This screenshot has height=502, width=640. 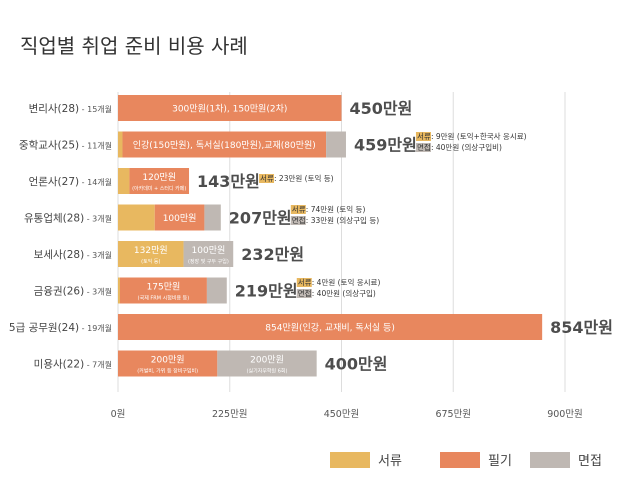 I want to click on total-label: 450만원, so click(x=381, y=108).